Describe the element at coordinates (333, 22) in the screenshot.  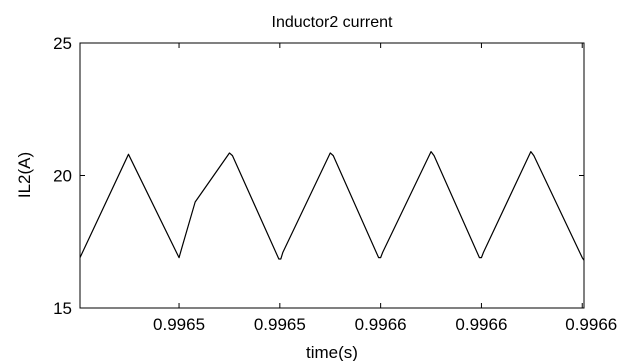
I see `chart-title: Inductor2 current` at that location.